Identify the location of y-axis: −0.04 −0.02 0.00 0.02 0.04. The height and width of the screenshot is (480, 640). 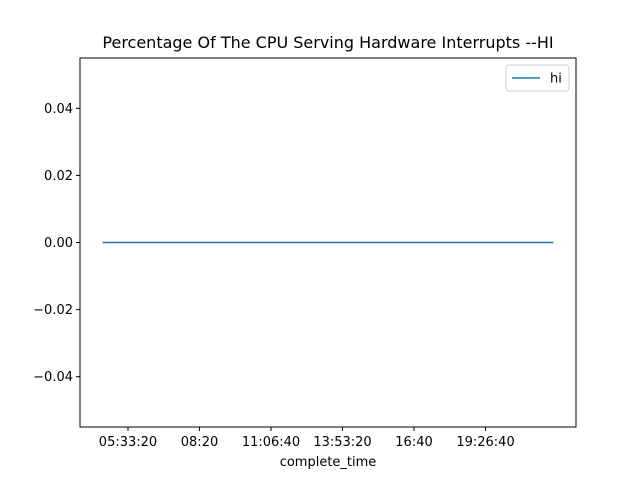
(56, 243).